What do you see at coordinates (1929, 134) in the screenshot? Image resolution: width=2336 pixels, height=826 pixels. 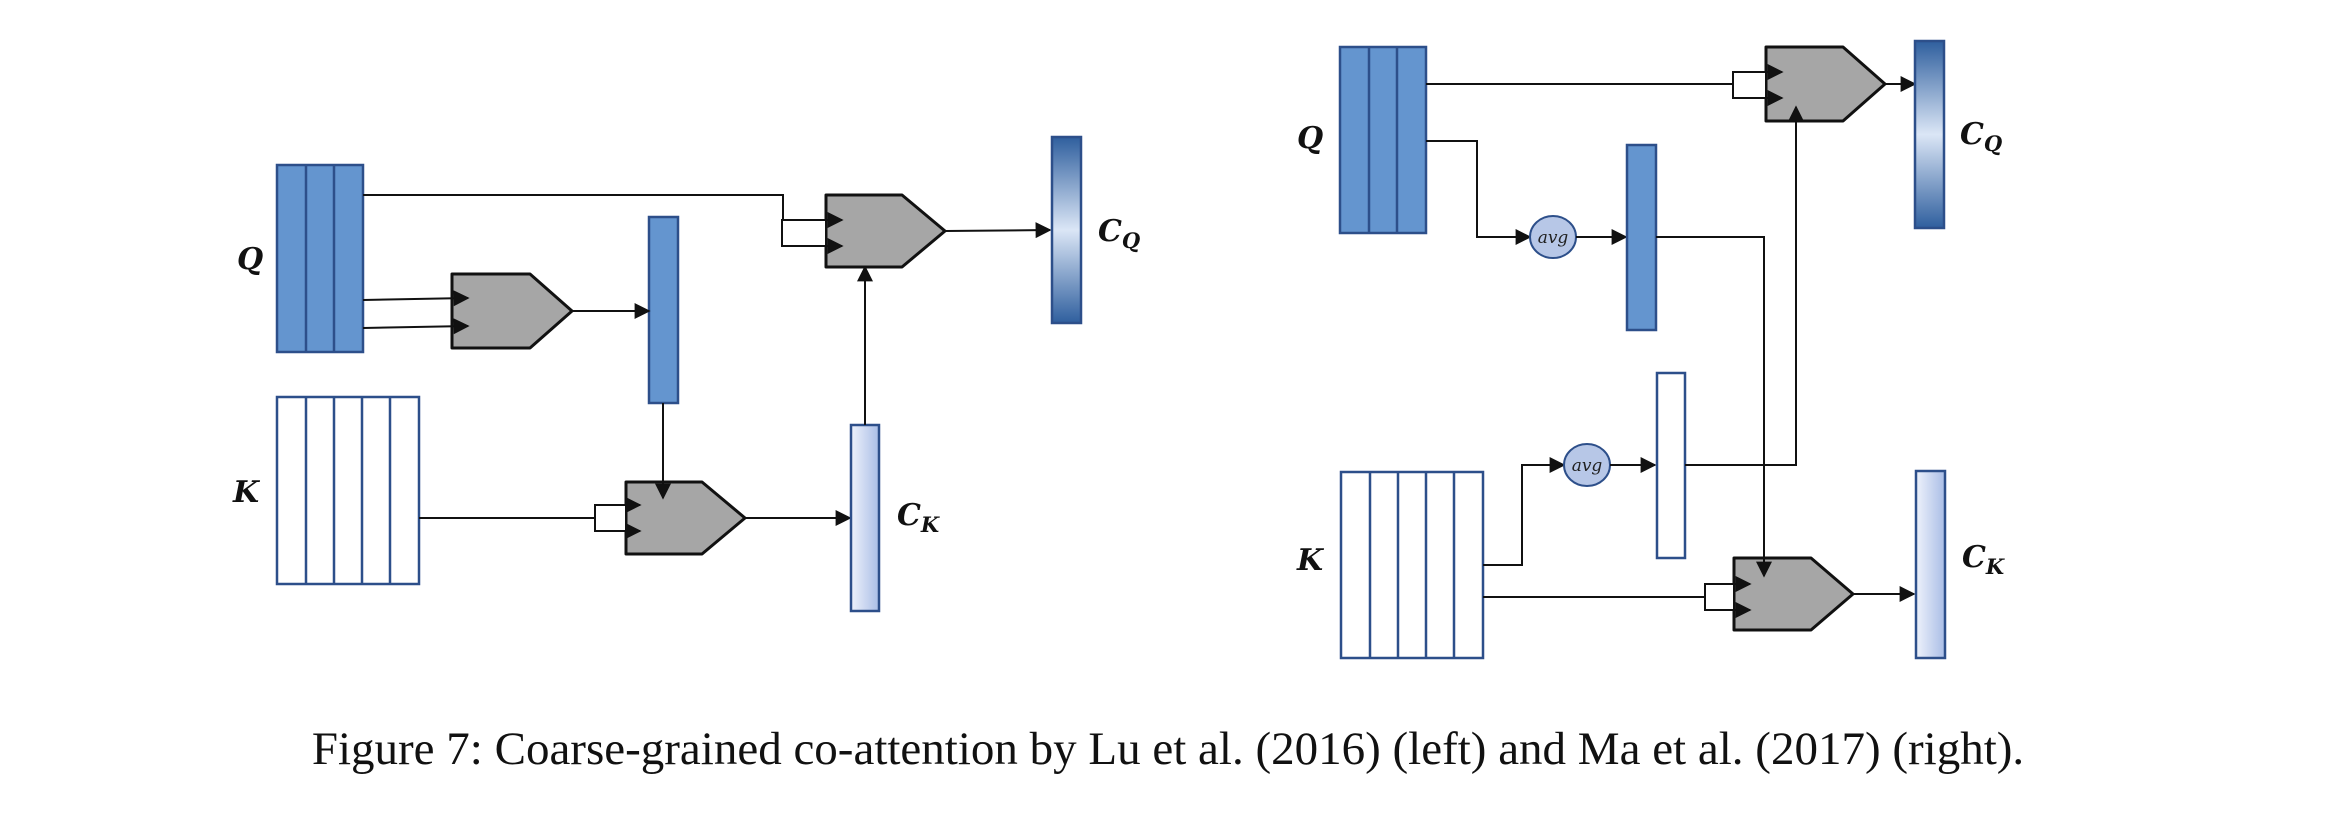 I see `cq-vector-right` at bounding box center [1929, 134].